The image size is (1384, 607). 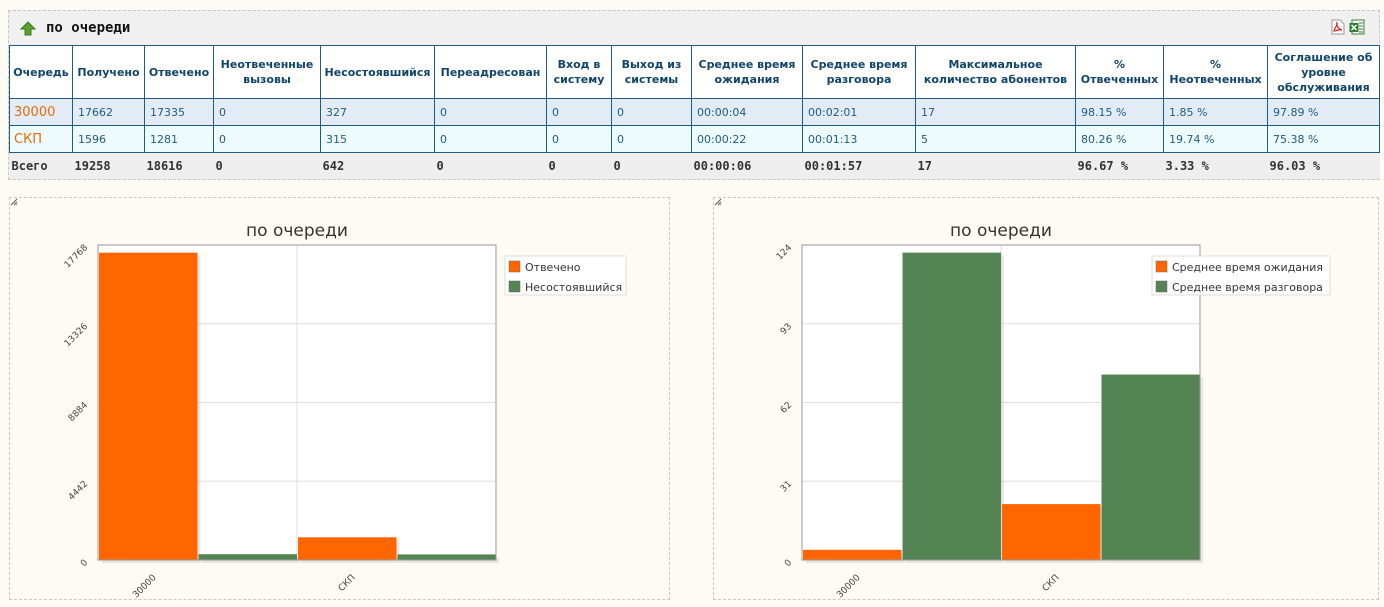 What do you see at coordinates (1323, 72) in the screenshot?
I see `column-header: Соглашение об уровне обслуживания` at bounding box center [1323, 72].